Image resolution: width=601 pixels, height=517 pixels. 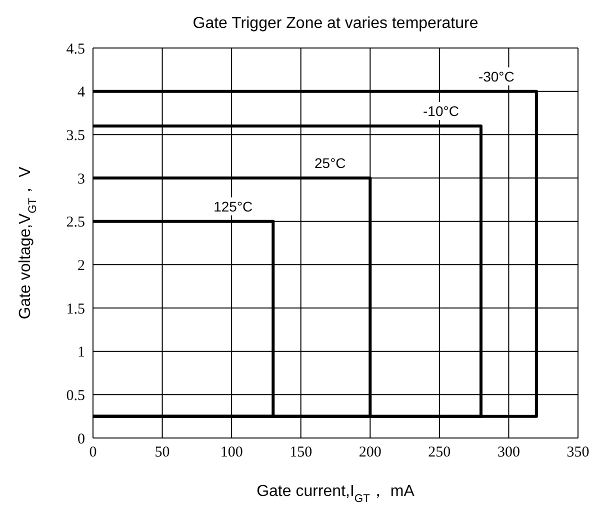 I want to click on x-tick-label: 300, so click(x=508, y=452).